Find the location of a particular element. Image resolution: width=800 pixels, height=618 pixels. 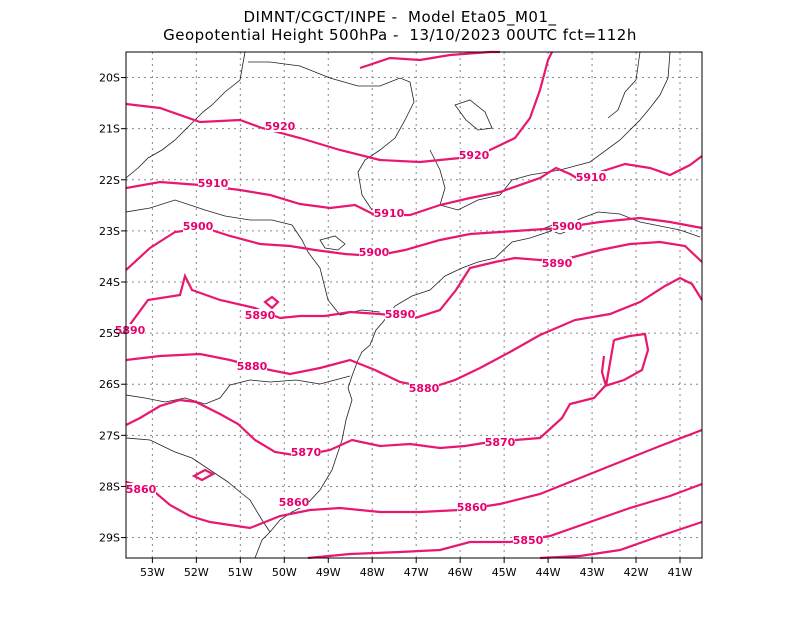

lon-tick-label: 45W is located at coordinates (504, 572).